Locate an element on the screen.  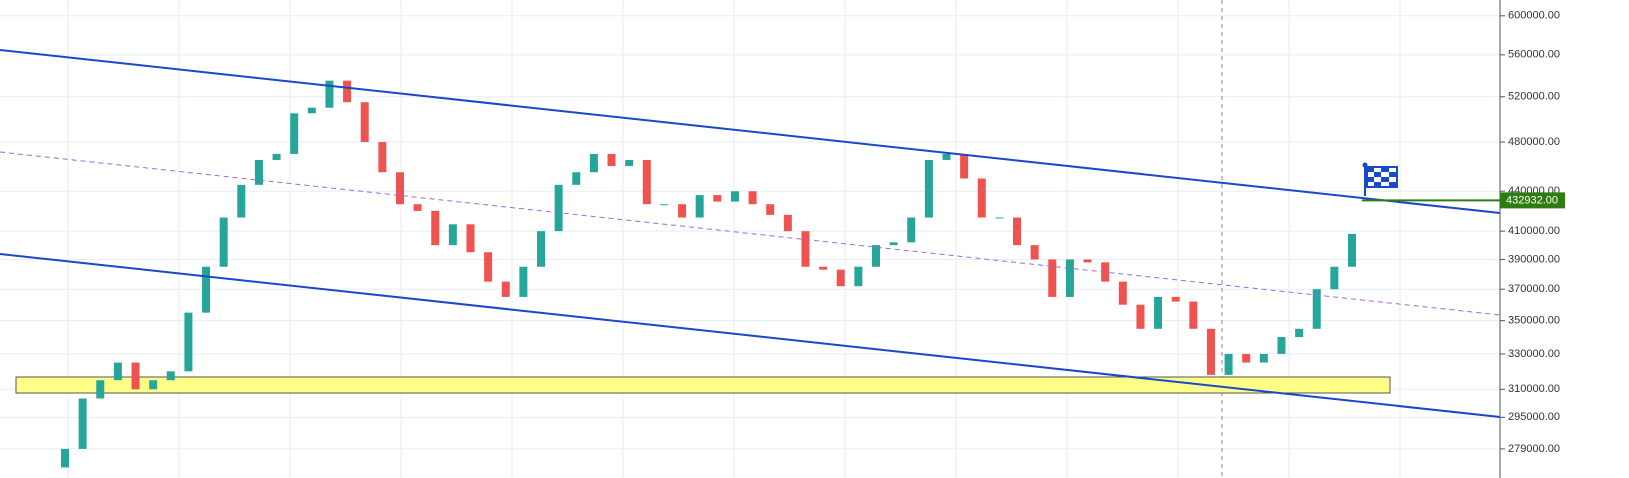
y-tick-label: 410000.00 is located at coordinates (1534, 231).